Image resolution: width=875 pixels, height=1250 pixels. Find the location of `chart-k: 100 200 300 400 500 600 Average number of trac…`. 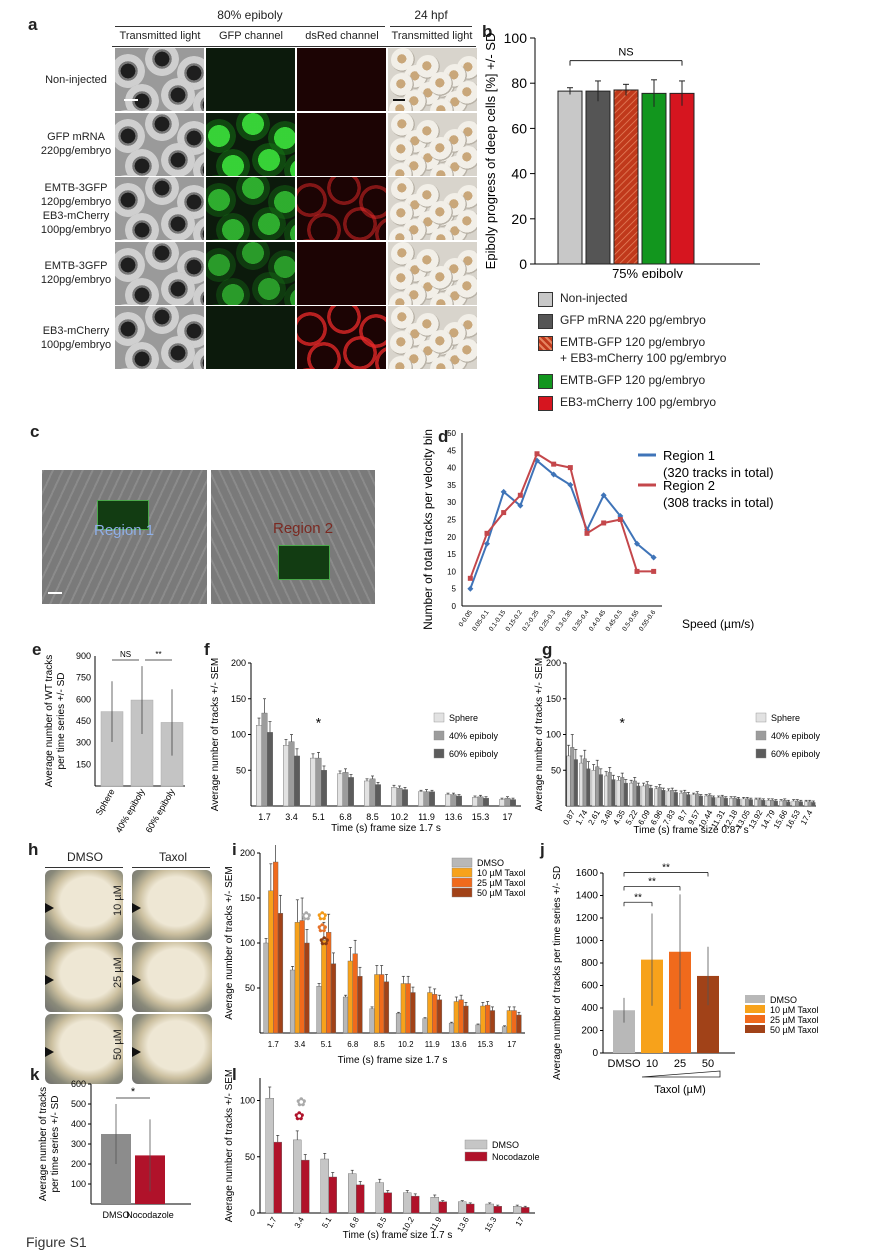

chart-k: 100 200 300 400 500 600 Average number of trac… is located at coordinates (114, 1149).